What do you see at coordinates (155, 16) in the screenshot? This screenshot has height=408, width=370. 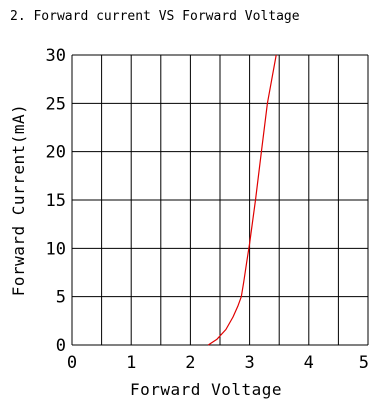 I see `chart-title: 2. Forward current VS Forward Voltage` at bounding box center [155, 16].